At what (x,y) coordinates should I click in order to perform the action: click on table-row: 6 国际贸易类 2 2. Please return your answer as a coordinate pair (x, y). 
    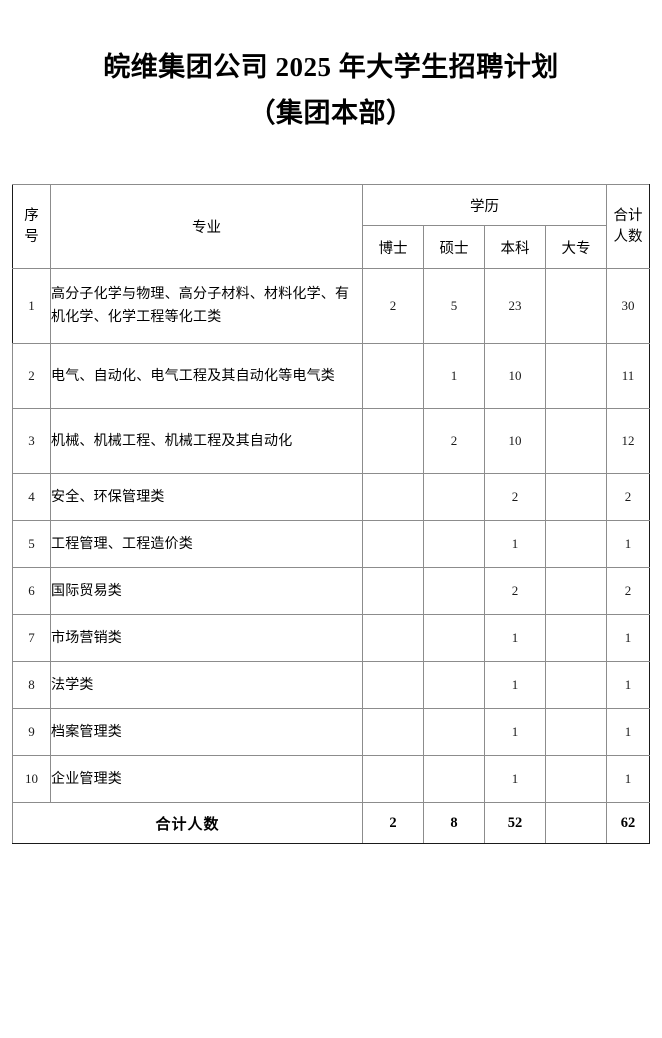
    Looking at the image, I should click on (331, 591).